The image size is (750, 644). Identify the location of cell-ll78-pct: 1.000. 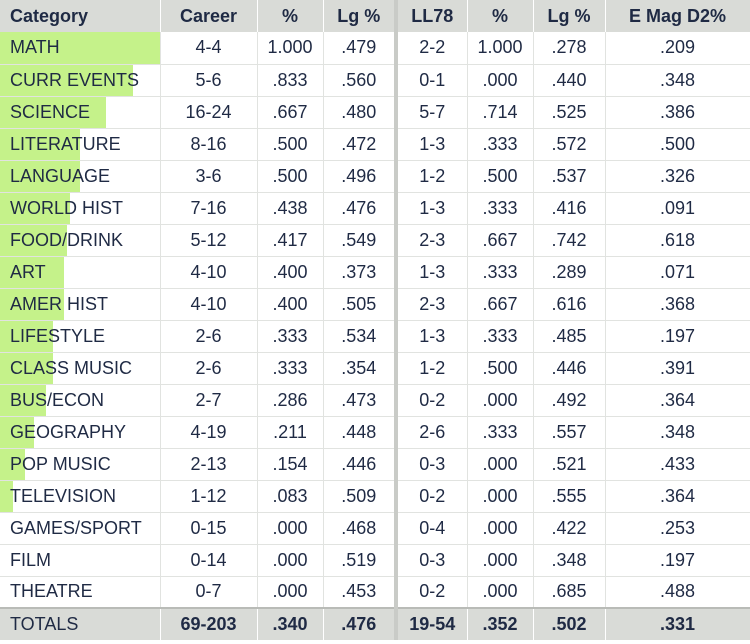
(500, 48).